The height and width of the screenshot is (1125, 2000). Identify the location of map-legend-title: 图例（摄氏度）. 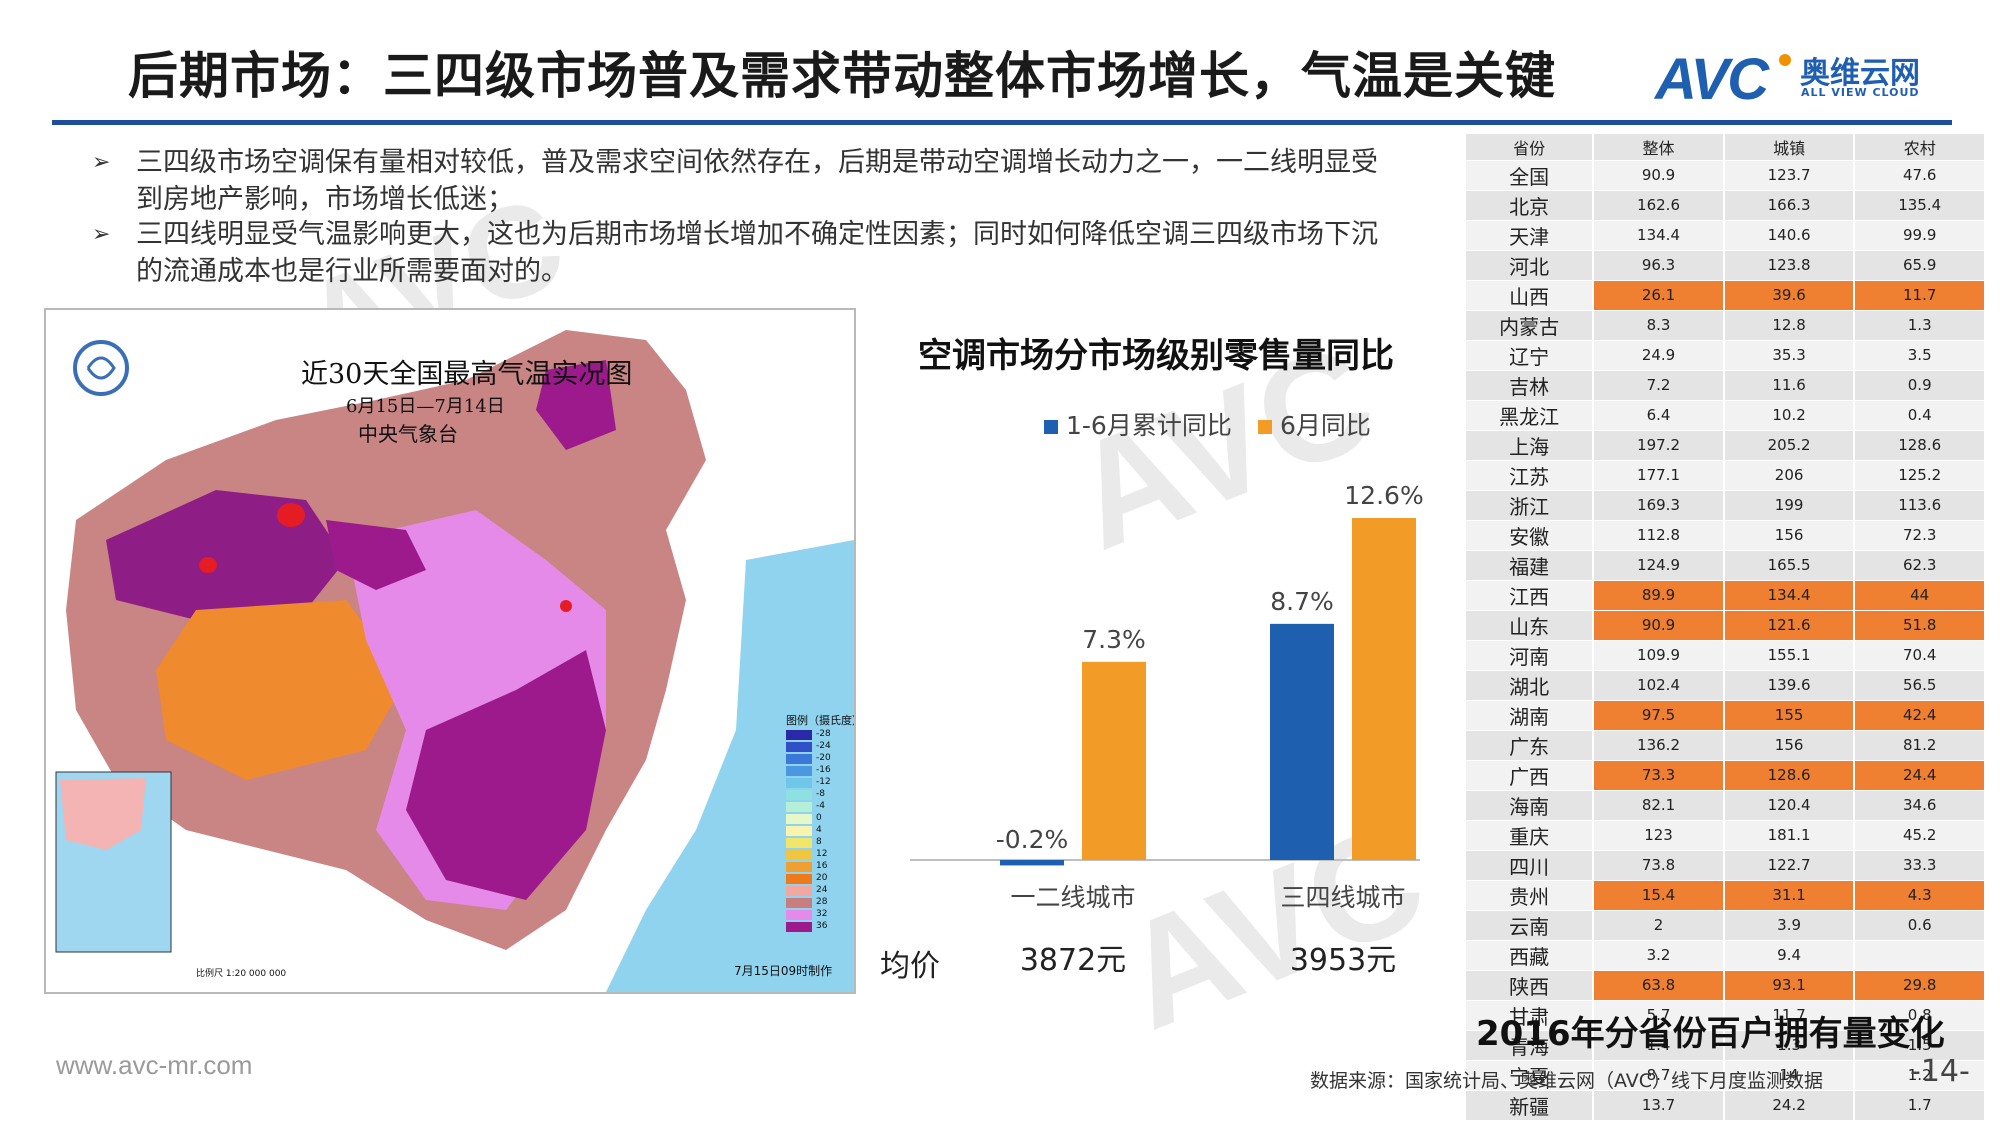
(821, 720).